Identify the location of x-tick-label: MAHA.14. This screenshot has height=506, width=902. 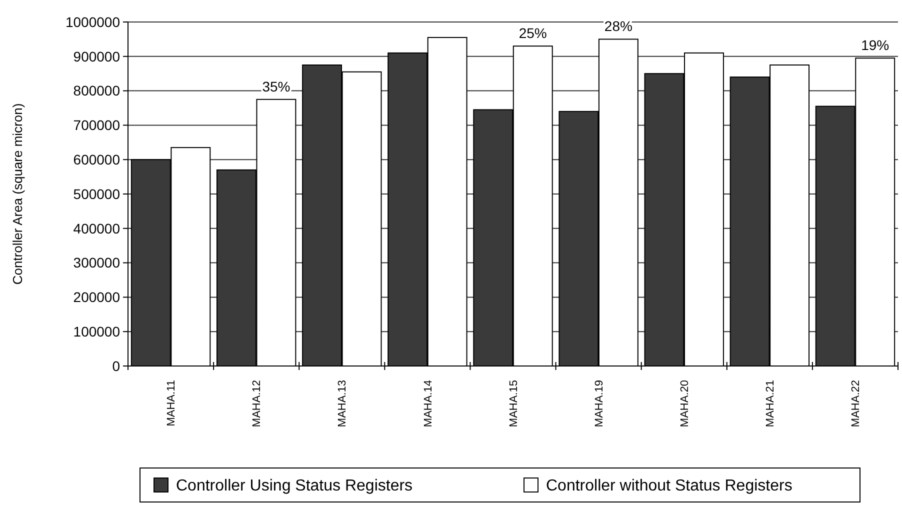
(428, 404).